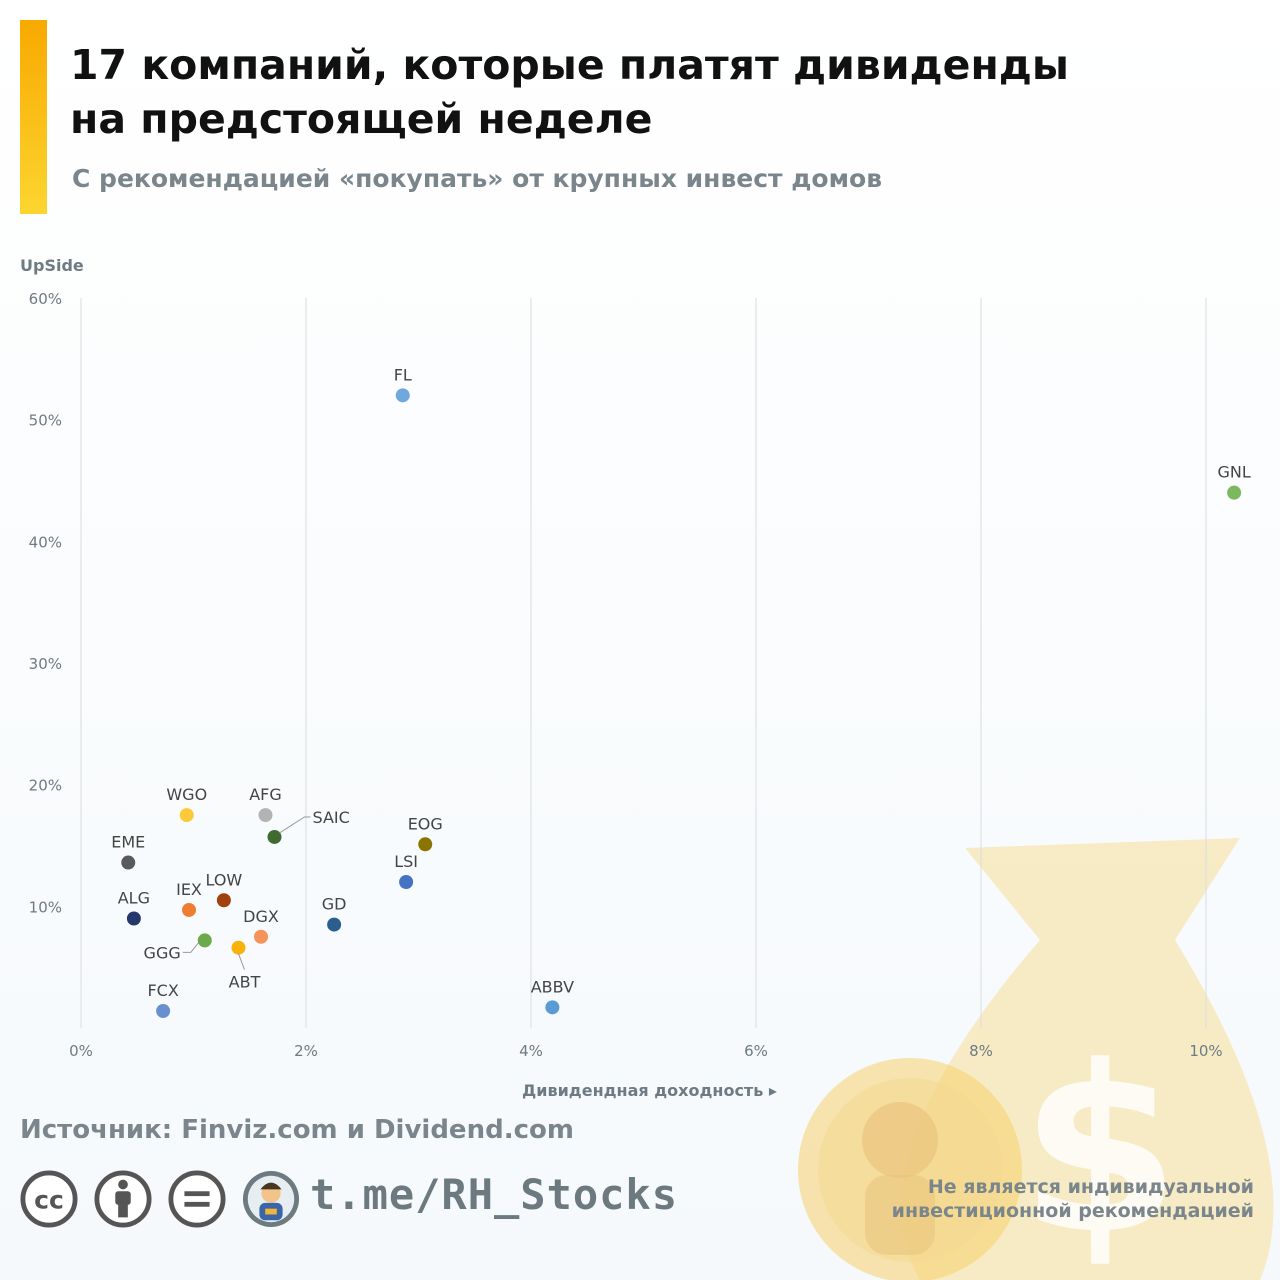  Describe the element at coordinates (1205, 1051) in the screenshot. I see `x-tick-label: 10%` at that location.